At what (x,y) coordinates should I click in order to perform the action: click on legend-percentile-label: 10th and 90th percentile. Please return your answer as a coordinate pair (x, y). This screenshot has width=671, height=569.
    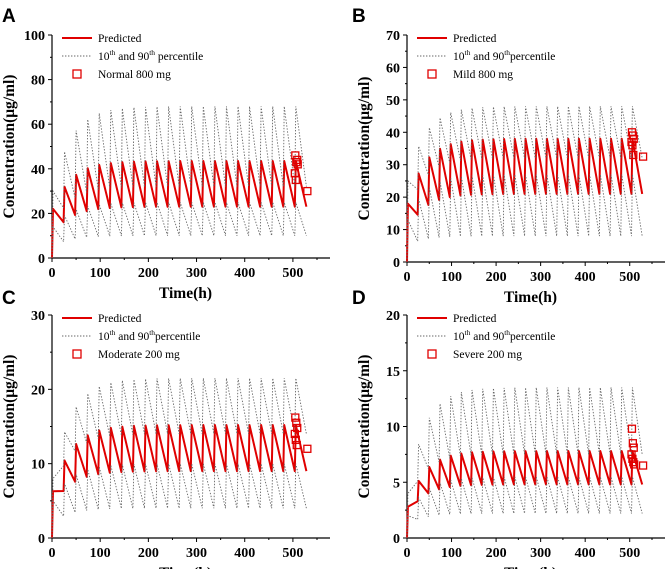
    Looking at the image, I should click on (150, 55).